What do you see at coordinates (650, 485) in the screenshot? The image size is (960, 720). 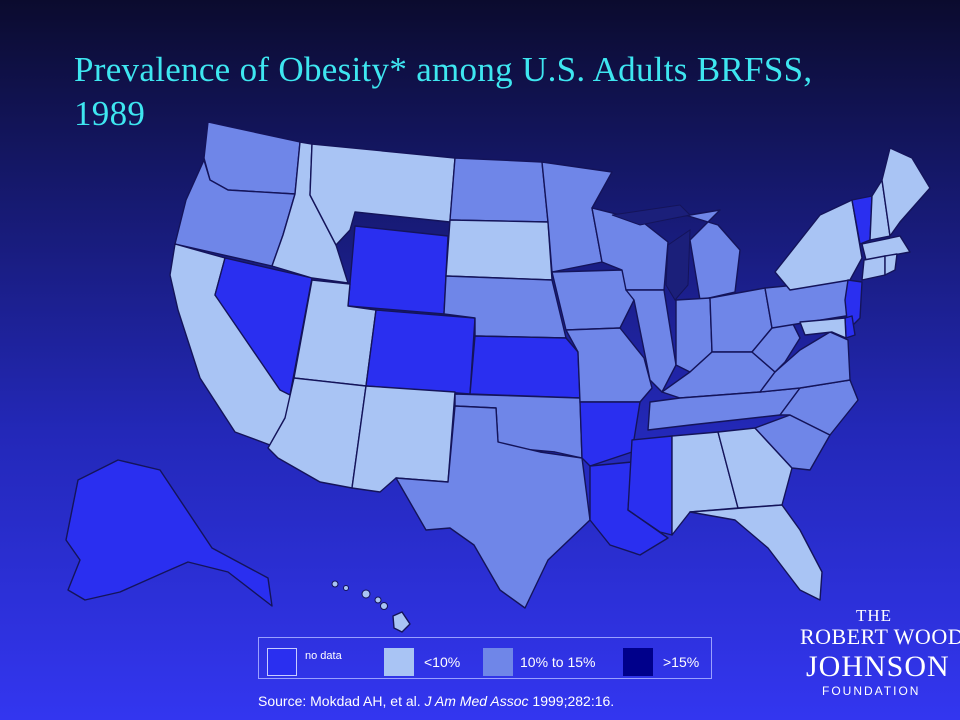 I see `state-ms` at bounding box center [650, 485].